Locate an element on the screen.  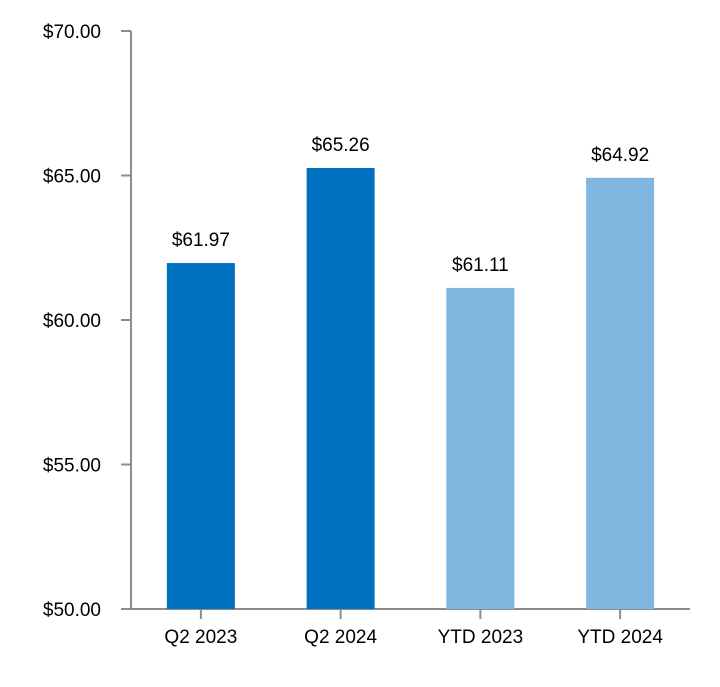
y-tick-label: $50.00 is located at coordinates (72, 610).